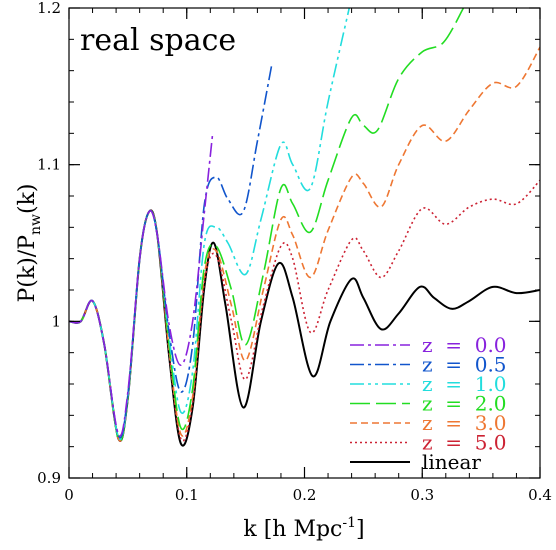  I want to click on legend-label: z = 0.5, so click(464, 365).